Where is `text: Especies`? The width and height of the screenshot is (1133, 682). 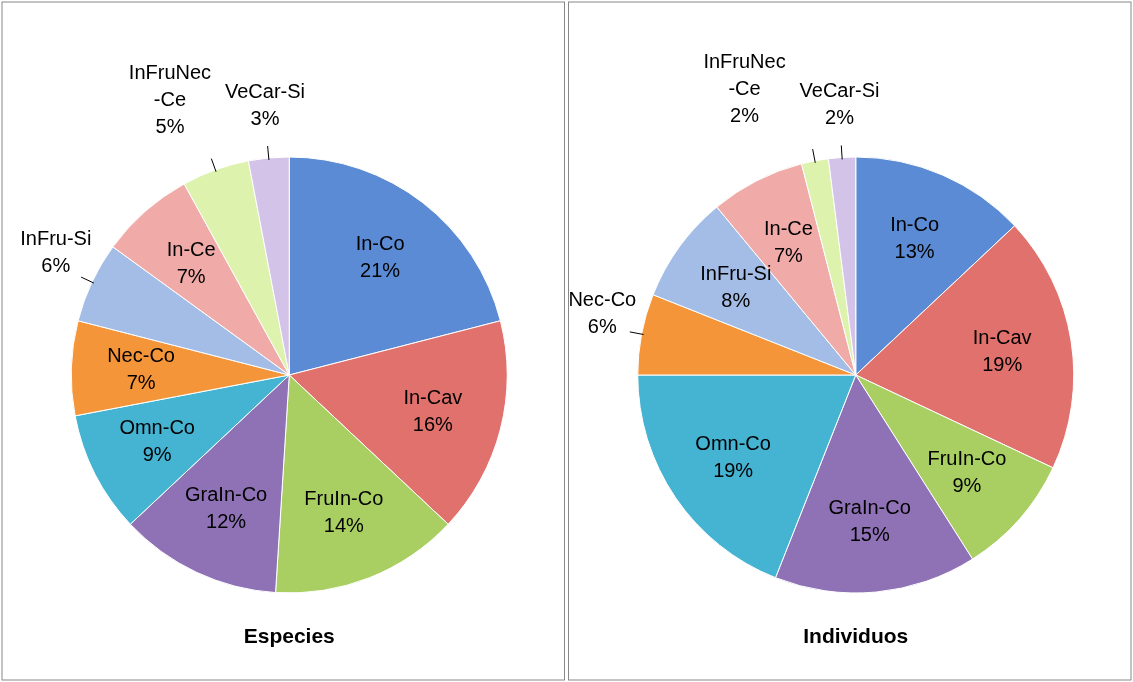
text: Especies is located at coordinates (289, 635).